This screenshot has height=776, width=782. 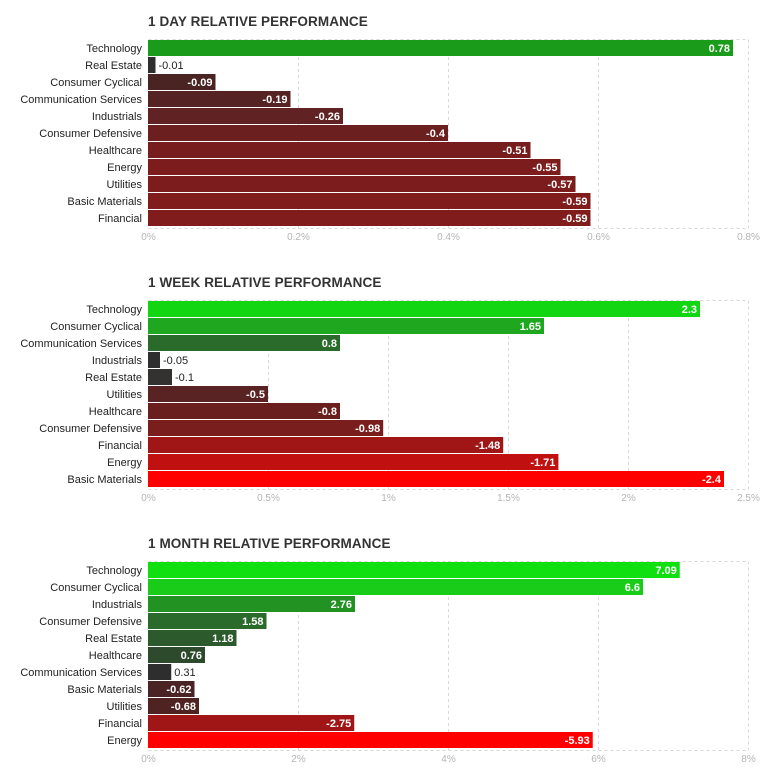 What do you see at coordinates (448, 237) in the screenshot?
I see `x-tick-label: 0.4%` at bounding box center [448, 237].